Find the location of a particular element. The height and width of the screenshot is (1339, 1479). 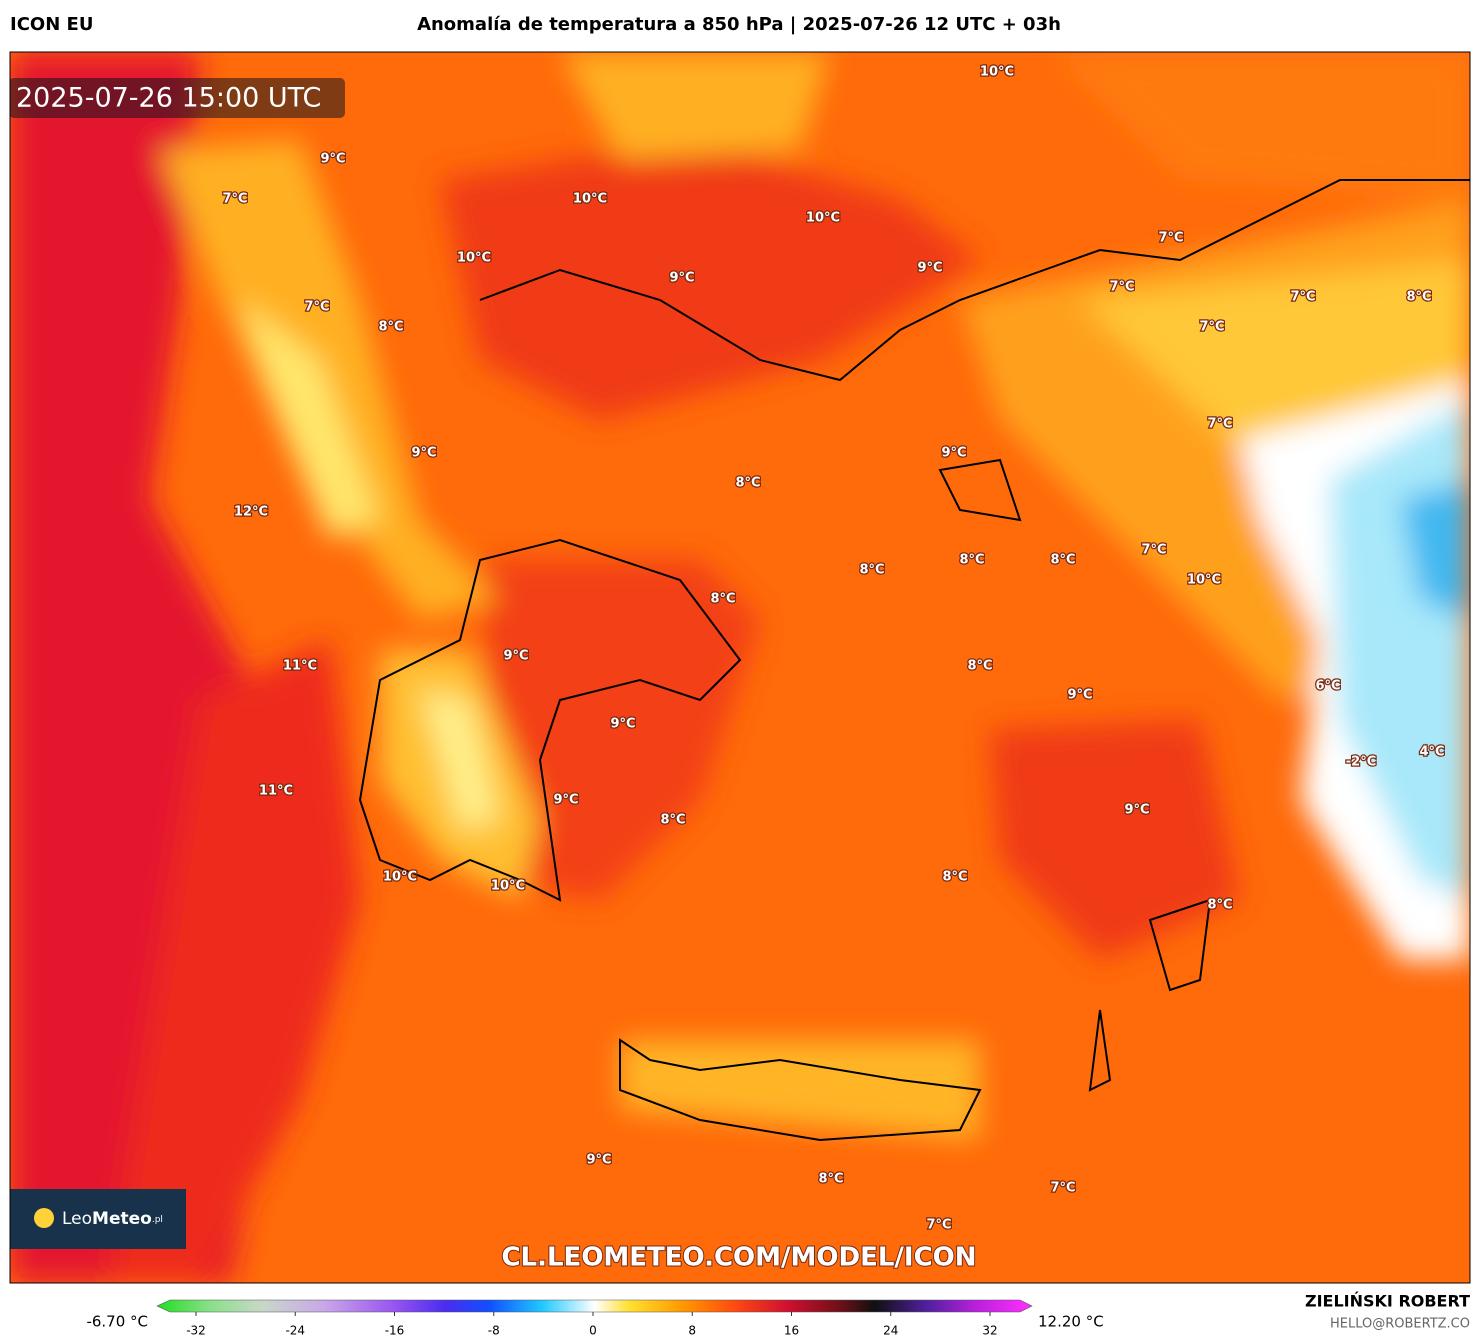

colorbar-tick-label: -32 is located at coordinates (196, 1331).